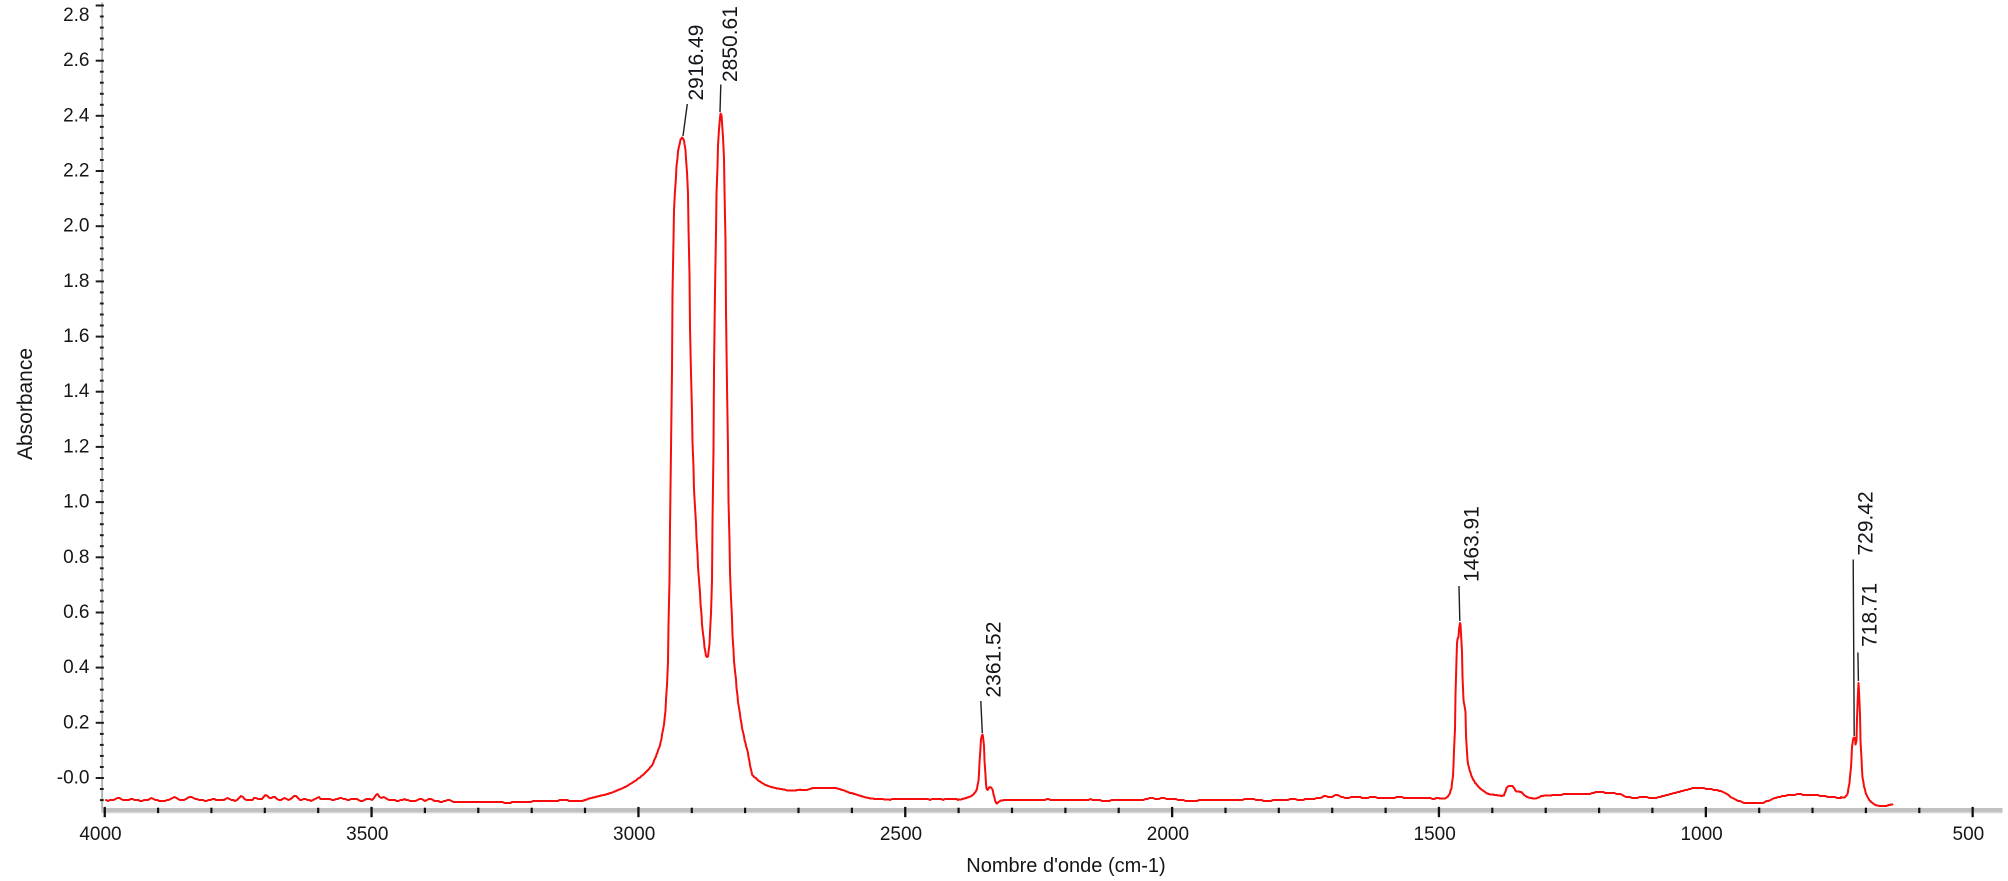 Image resolution: width=2008 pixels, height=881 pixels. I want to click on svg-text: 2361.52, so click(994, 660).